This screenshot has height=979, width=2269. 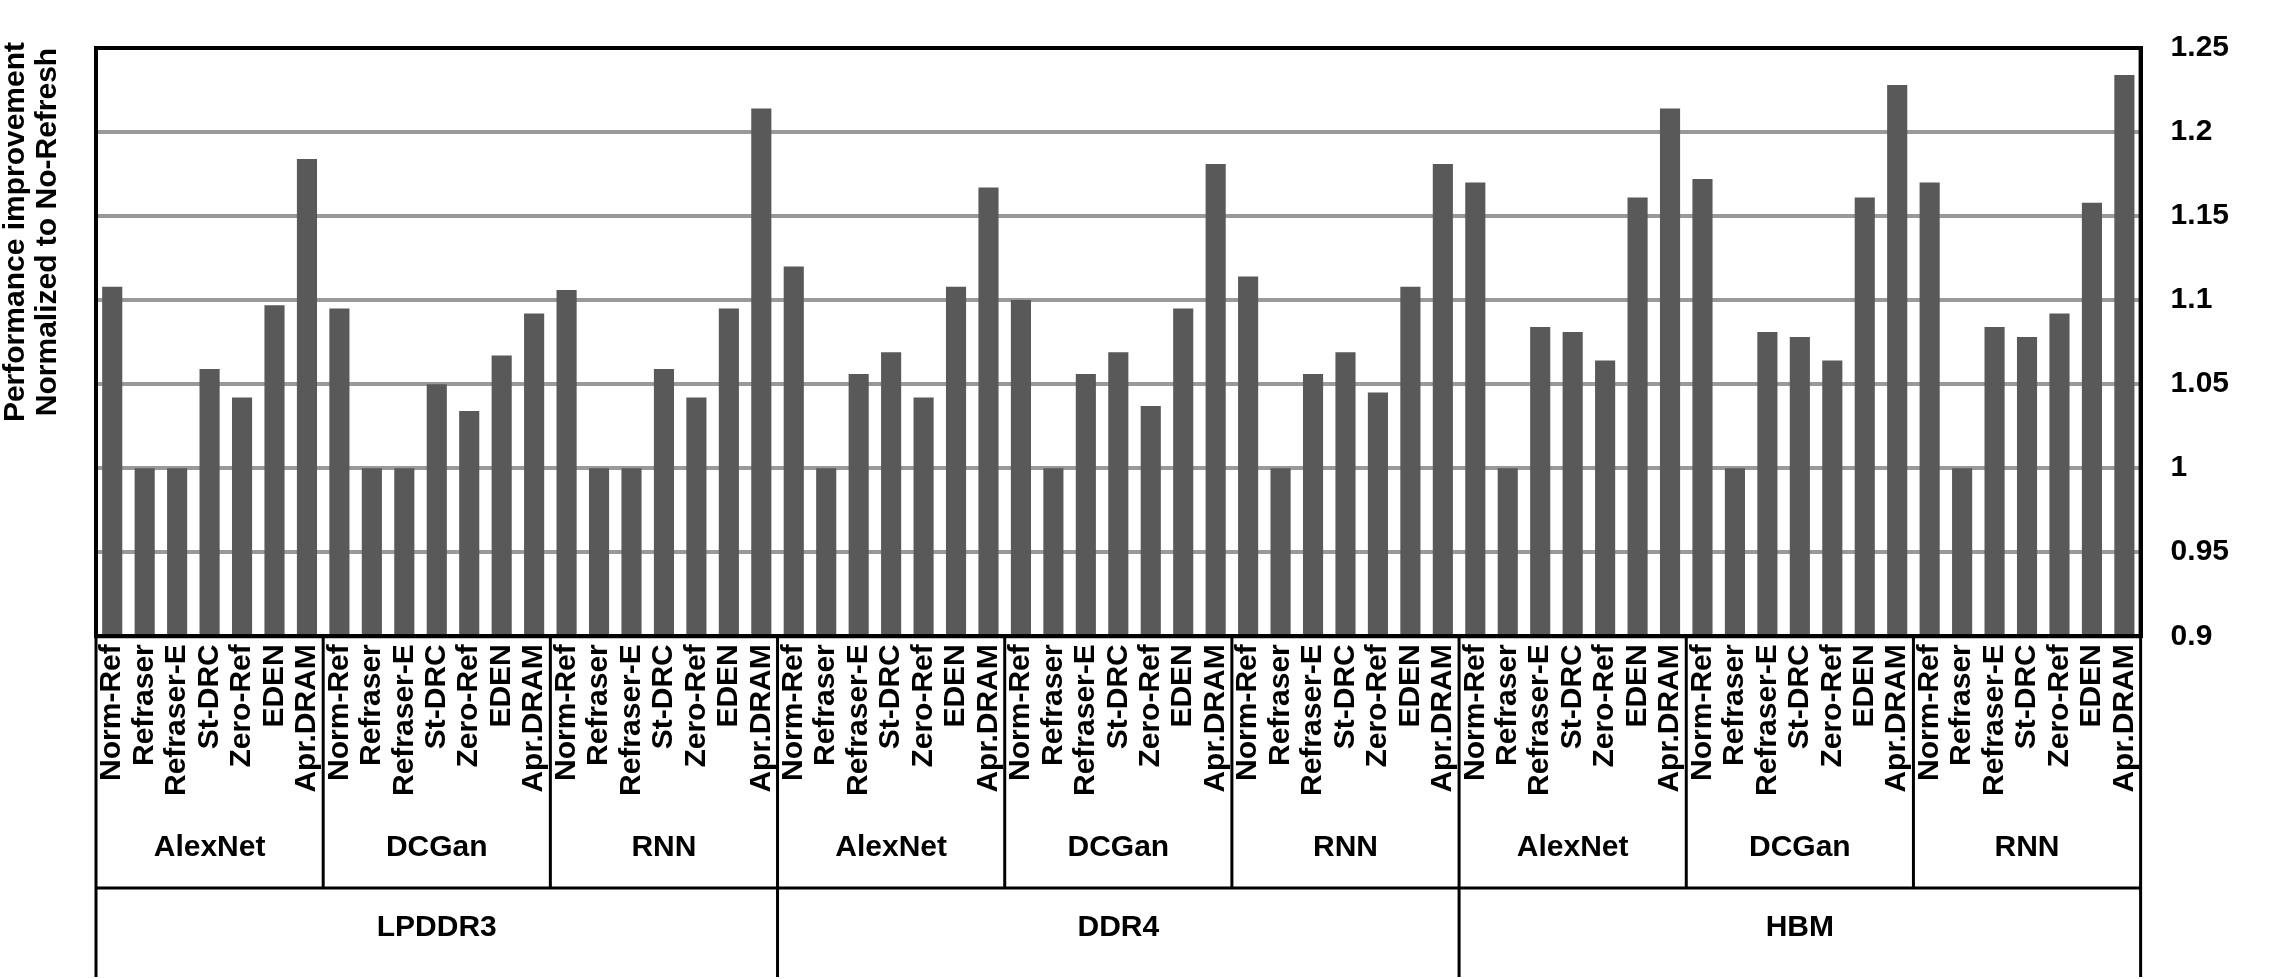 I want to click on y-tick-label: 1.15, so click(x=2199, y=214).